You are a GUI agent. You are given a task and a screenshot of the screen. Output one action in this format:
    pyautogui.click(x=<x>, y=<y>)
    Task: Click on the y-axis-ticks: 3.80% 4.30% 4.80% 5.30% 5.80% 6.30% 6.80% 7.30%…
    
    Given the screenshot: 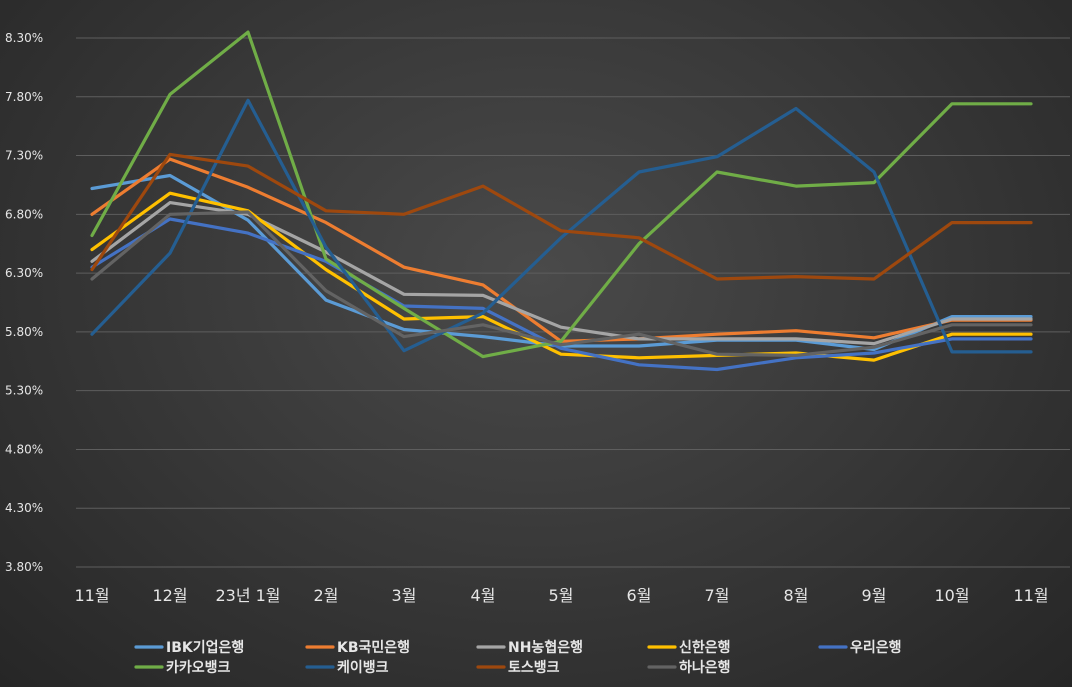 What is the action you would take?
    pyautogui.click(x=24, y=302)
    